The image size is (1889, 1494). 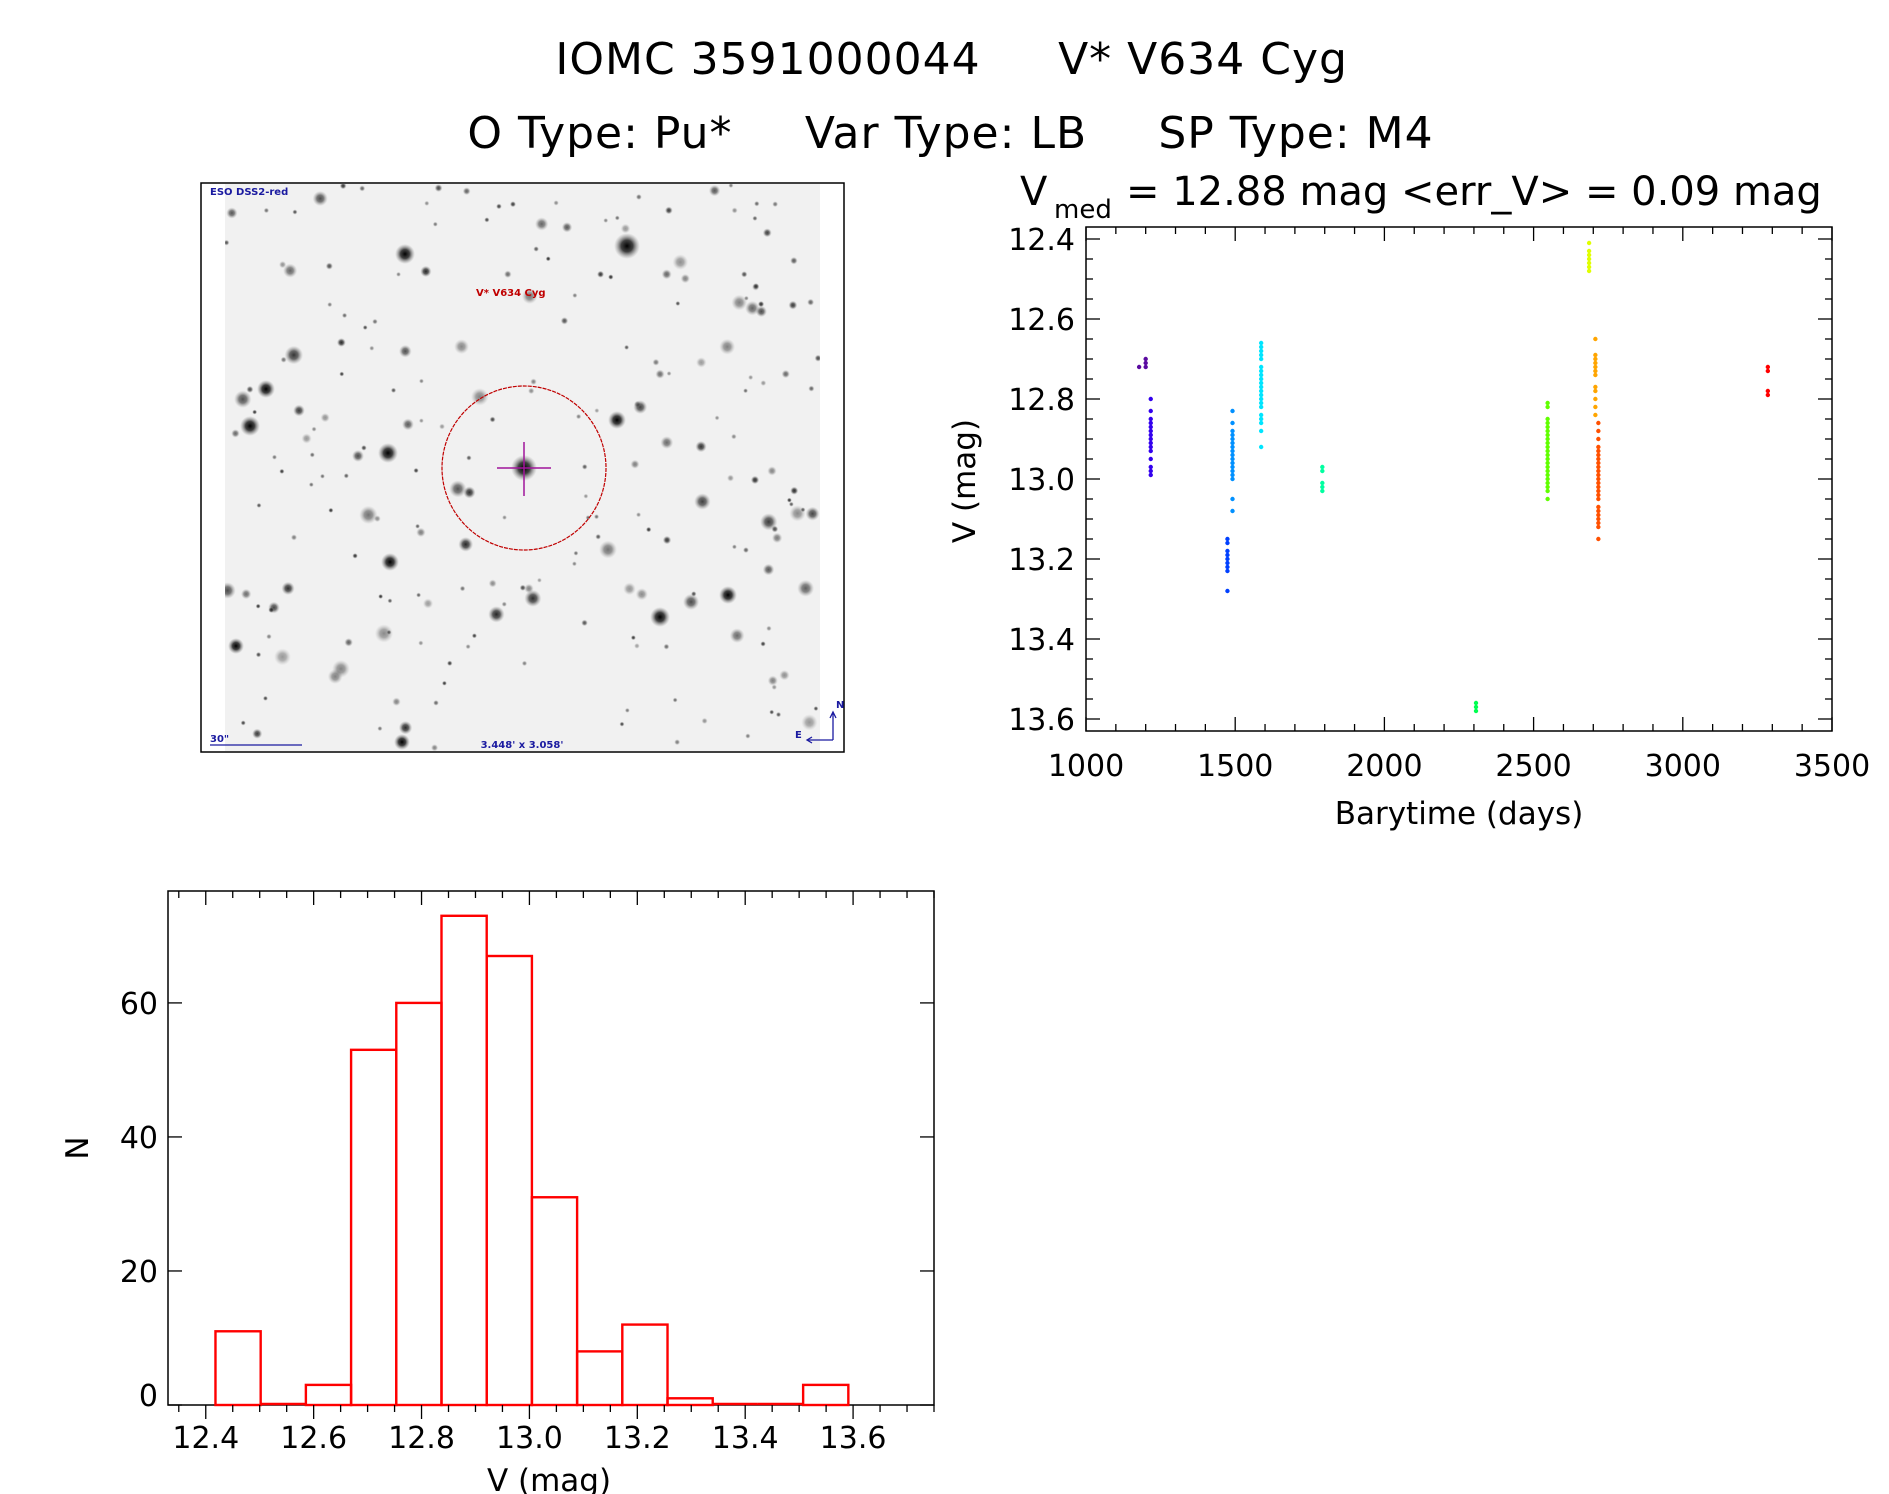 What do you see at coordinates (148, 1396) in the screenshot?
I see `y-tick-label: 0` at bounding box center [148, 1396].